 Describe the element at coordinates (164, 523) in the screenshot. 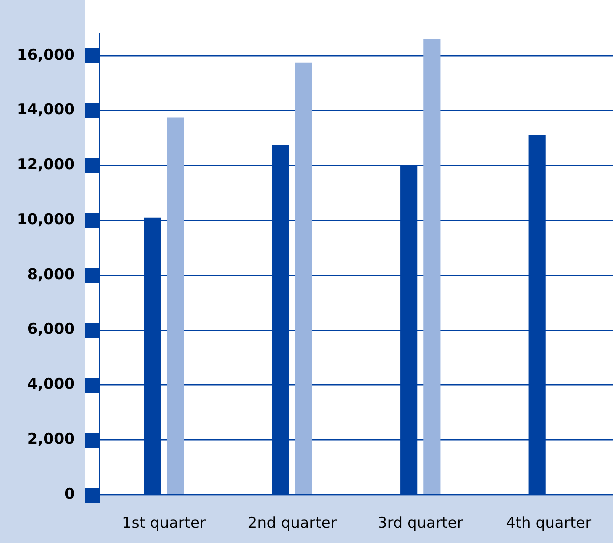

I see `x-tick-label: 1st quarter` at that location.